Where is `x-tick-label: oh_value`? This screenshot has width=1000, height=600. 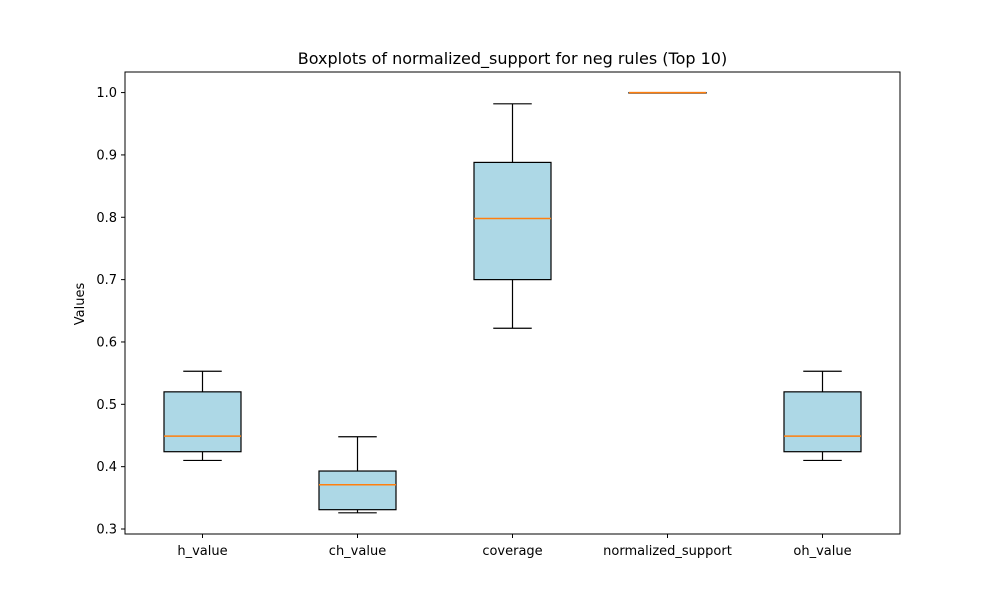 x-tick-label: oh_value is located at coordinates (822, 551).